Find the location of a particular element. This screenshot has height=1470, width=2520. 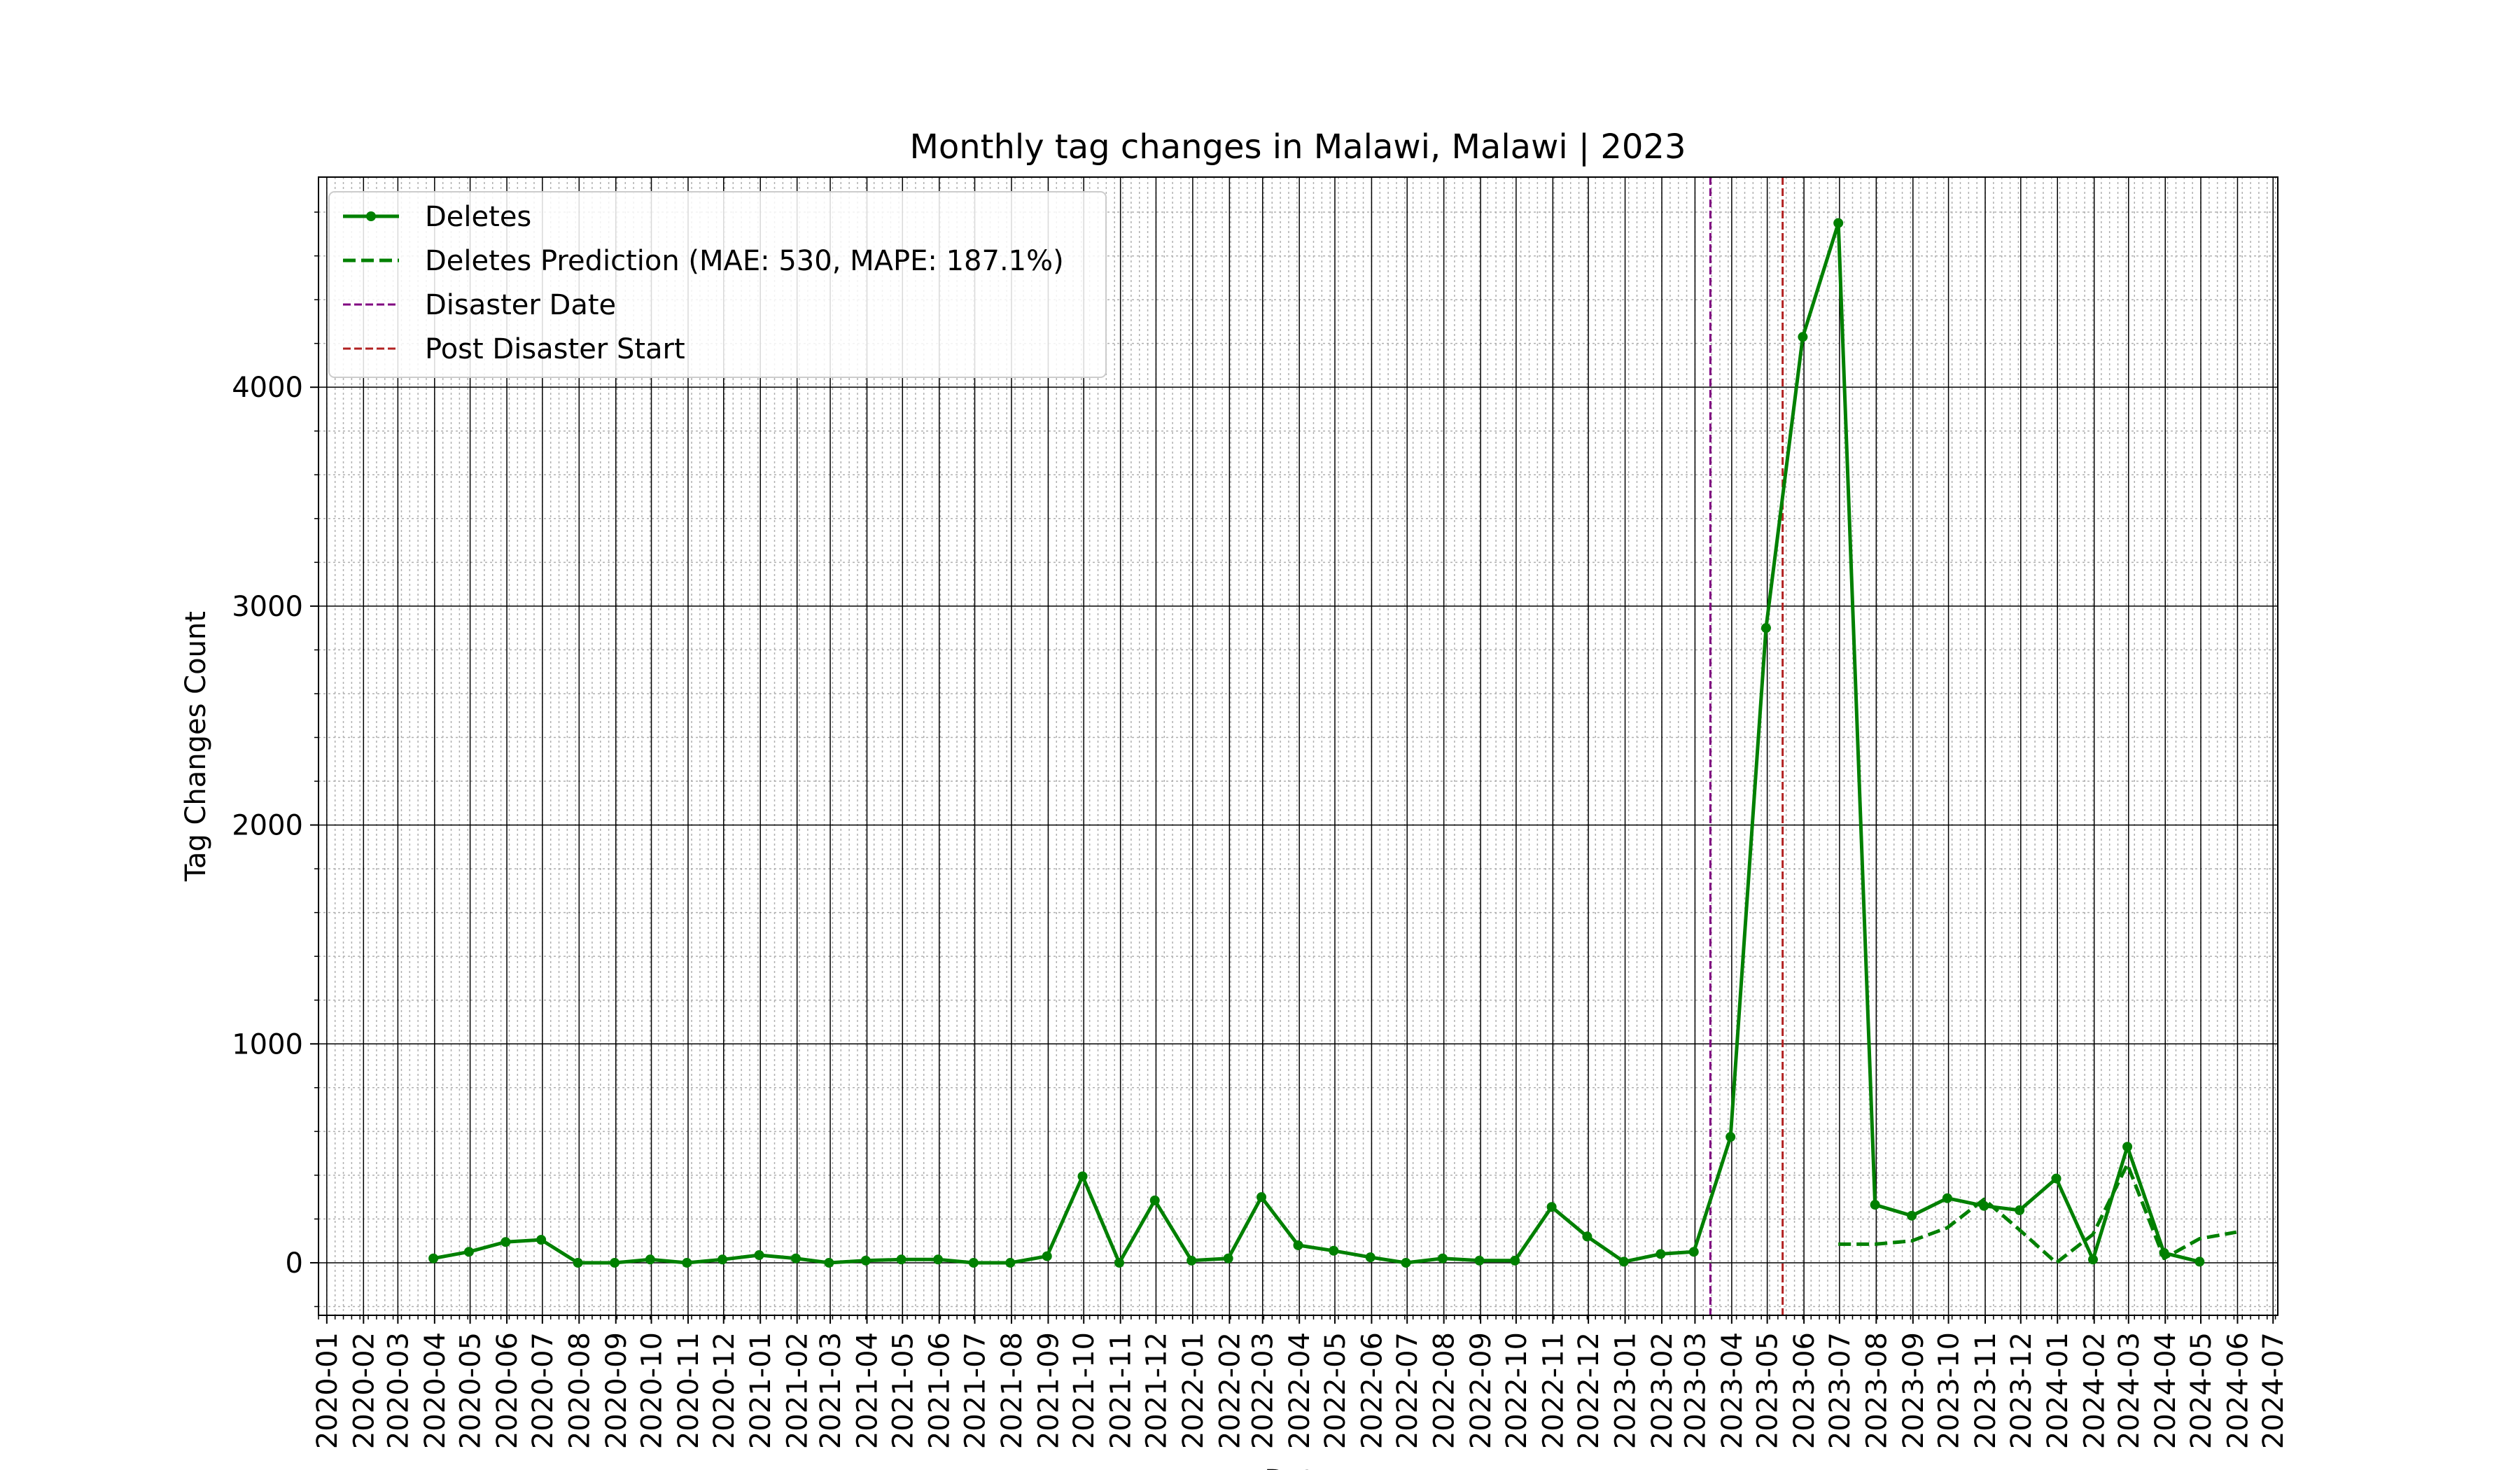

legend-label-disaster-date: Disaster Date is located at coordinates (520, 305).